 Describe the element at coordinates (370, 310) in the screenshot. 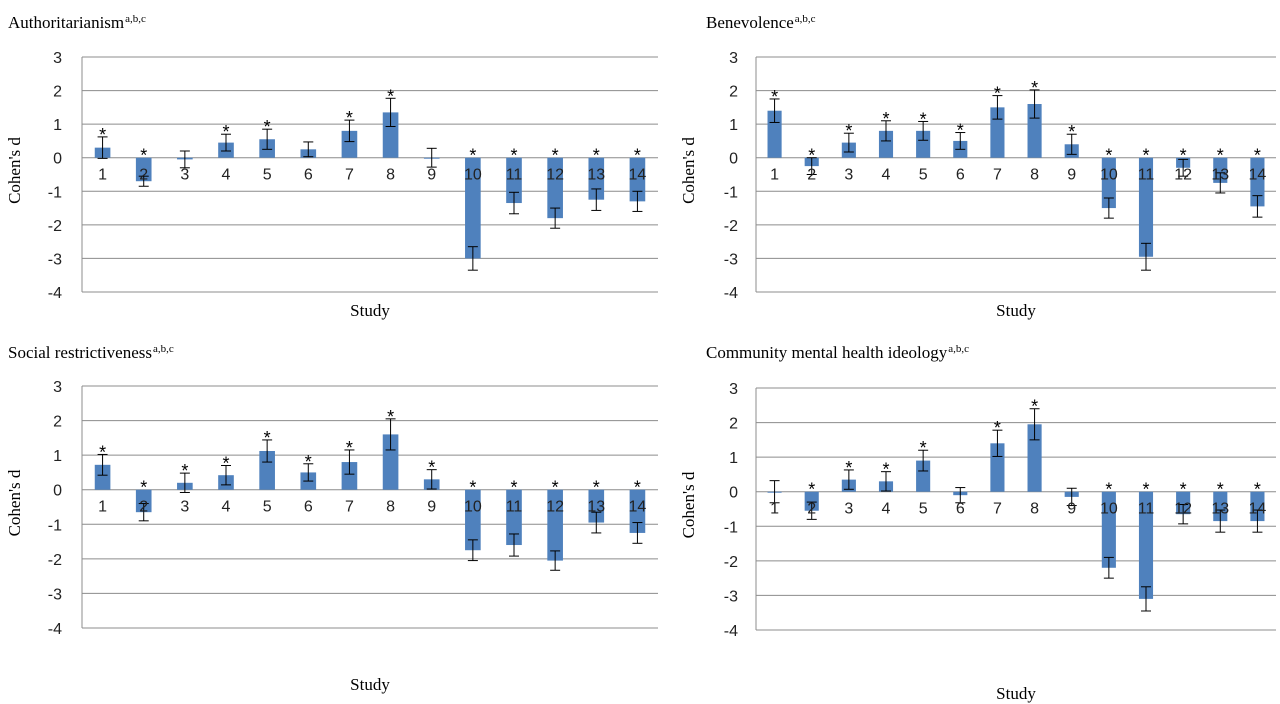

I see `x-axis-label: Study` at that location.